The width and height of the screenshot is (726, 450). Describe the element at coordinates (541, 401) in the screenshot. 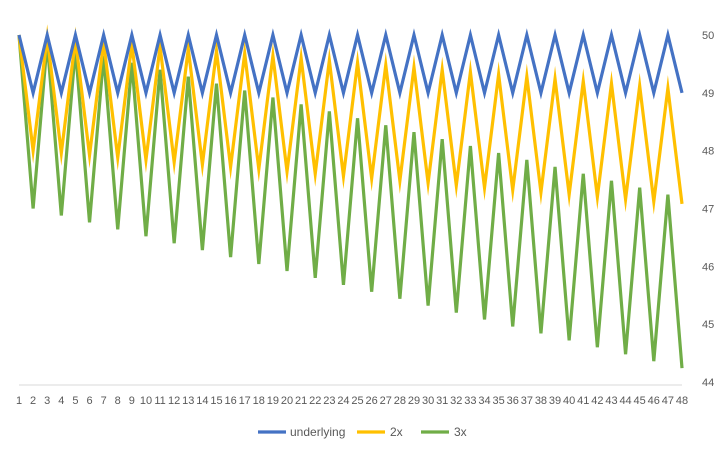

I see `x-tick-label: 38` at that location.